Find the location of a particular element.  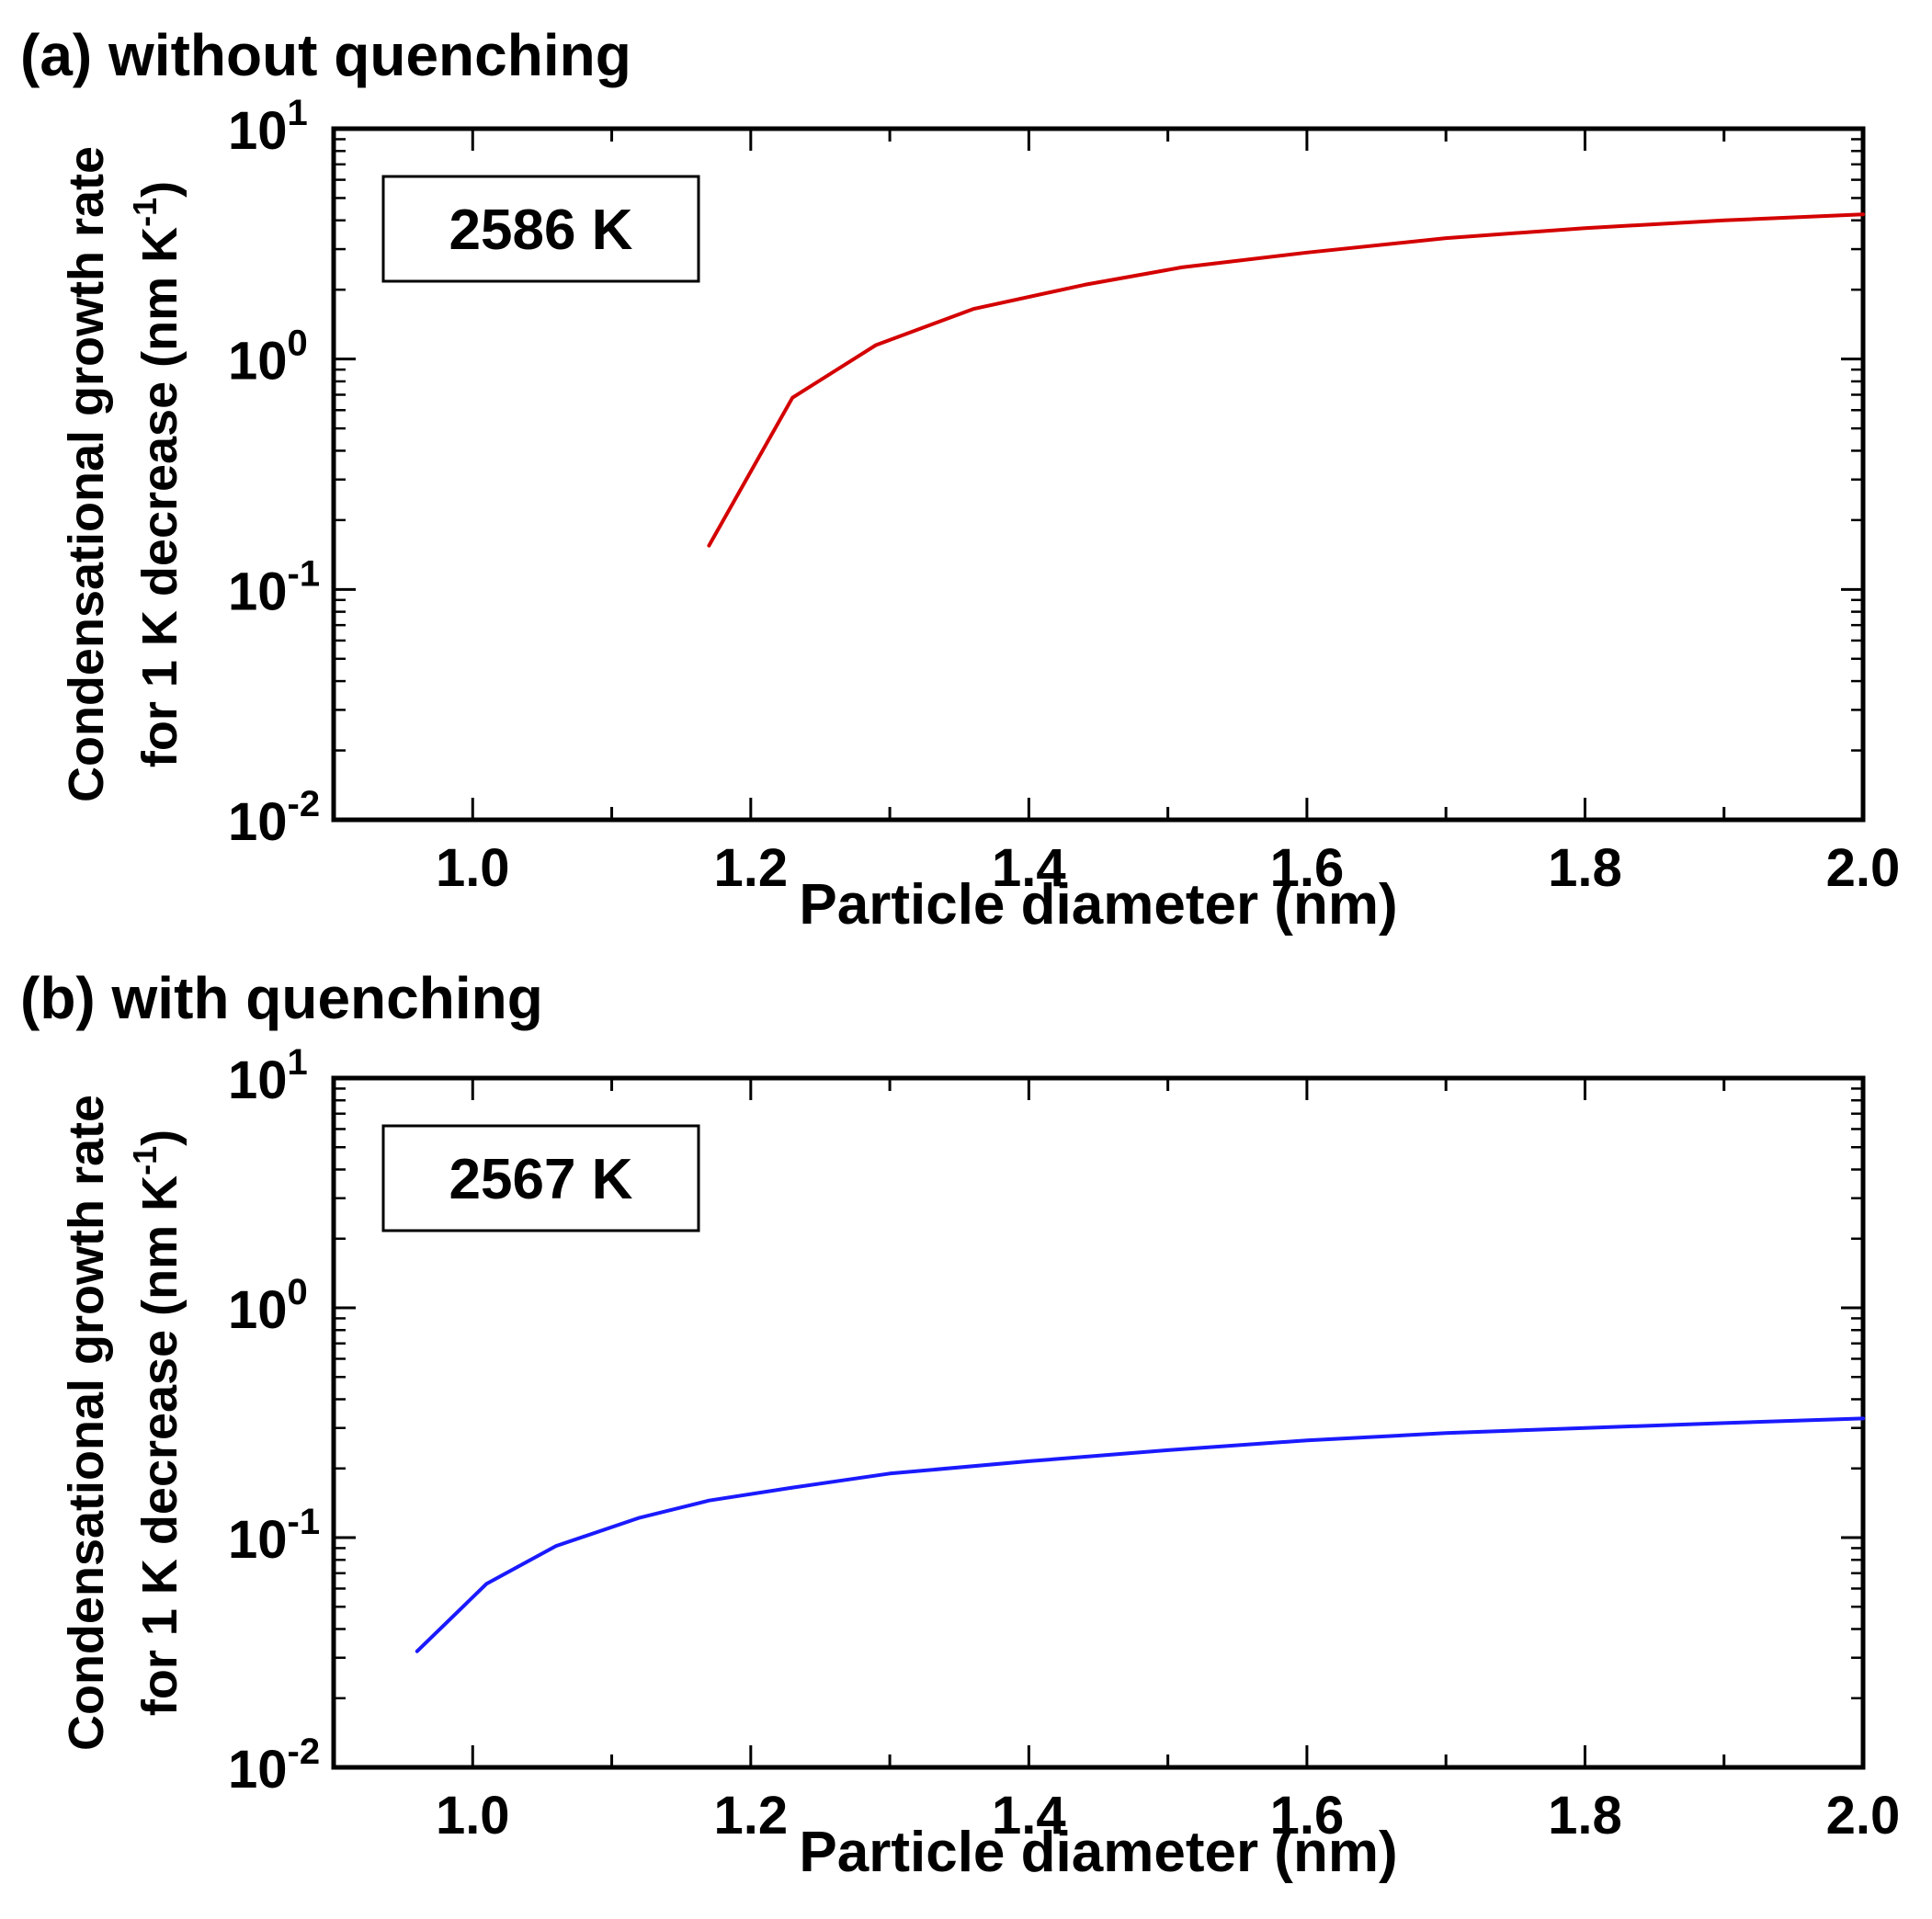

annotation-label: 2586 K is located at coordinates (541, 230).